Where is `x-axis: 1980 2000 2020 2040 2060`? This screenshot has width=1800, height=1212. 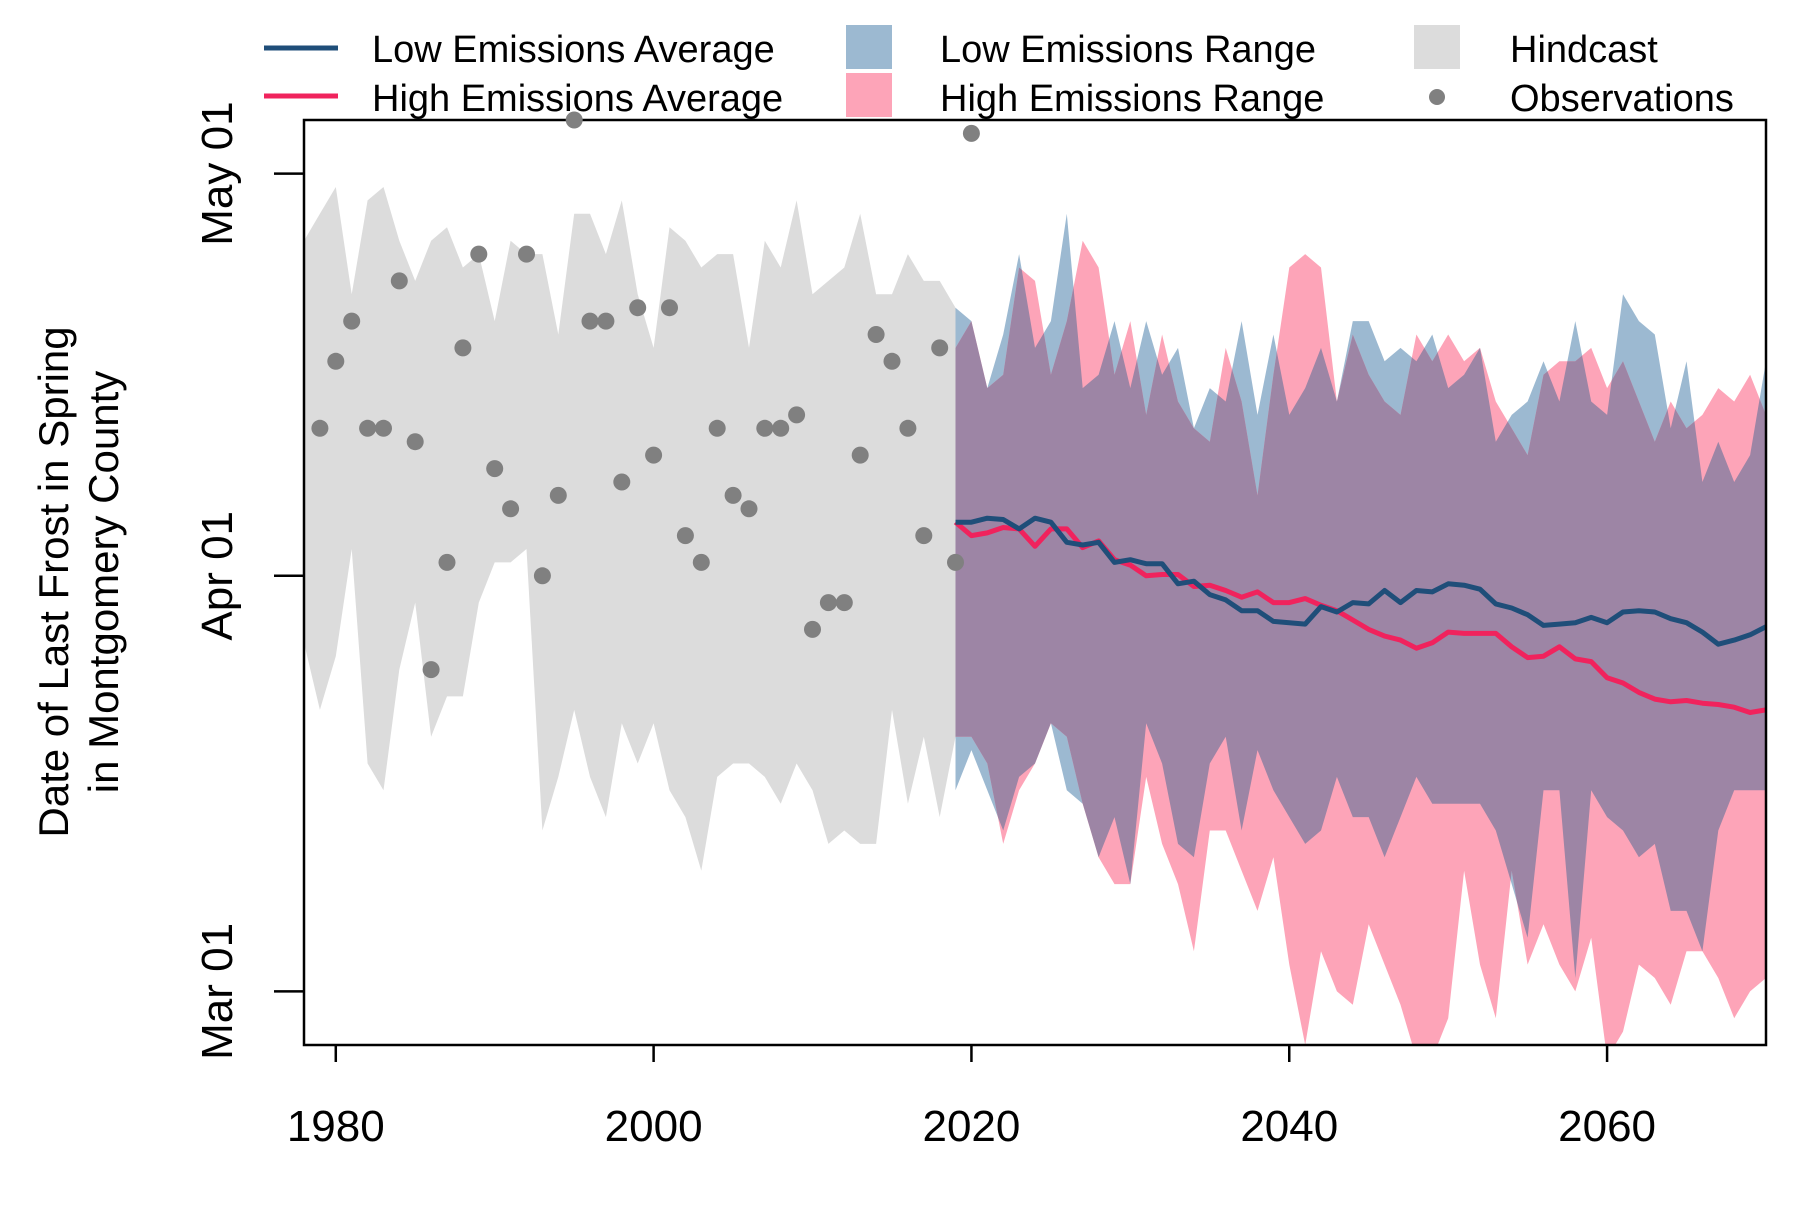 x-axis: 1980 2000 2020 2040 2060 is located at coordinates (971, 1098).